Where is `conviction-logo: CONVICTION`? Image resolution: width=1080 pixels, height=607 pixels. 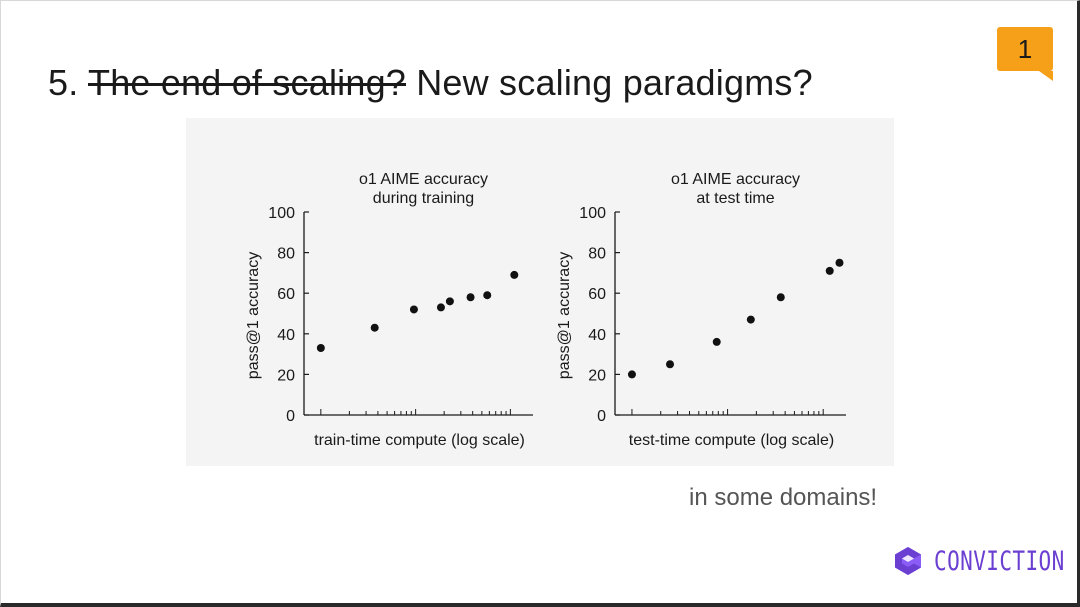
conviction-logo: CONVICTION is located at coordinates (986, 561).